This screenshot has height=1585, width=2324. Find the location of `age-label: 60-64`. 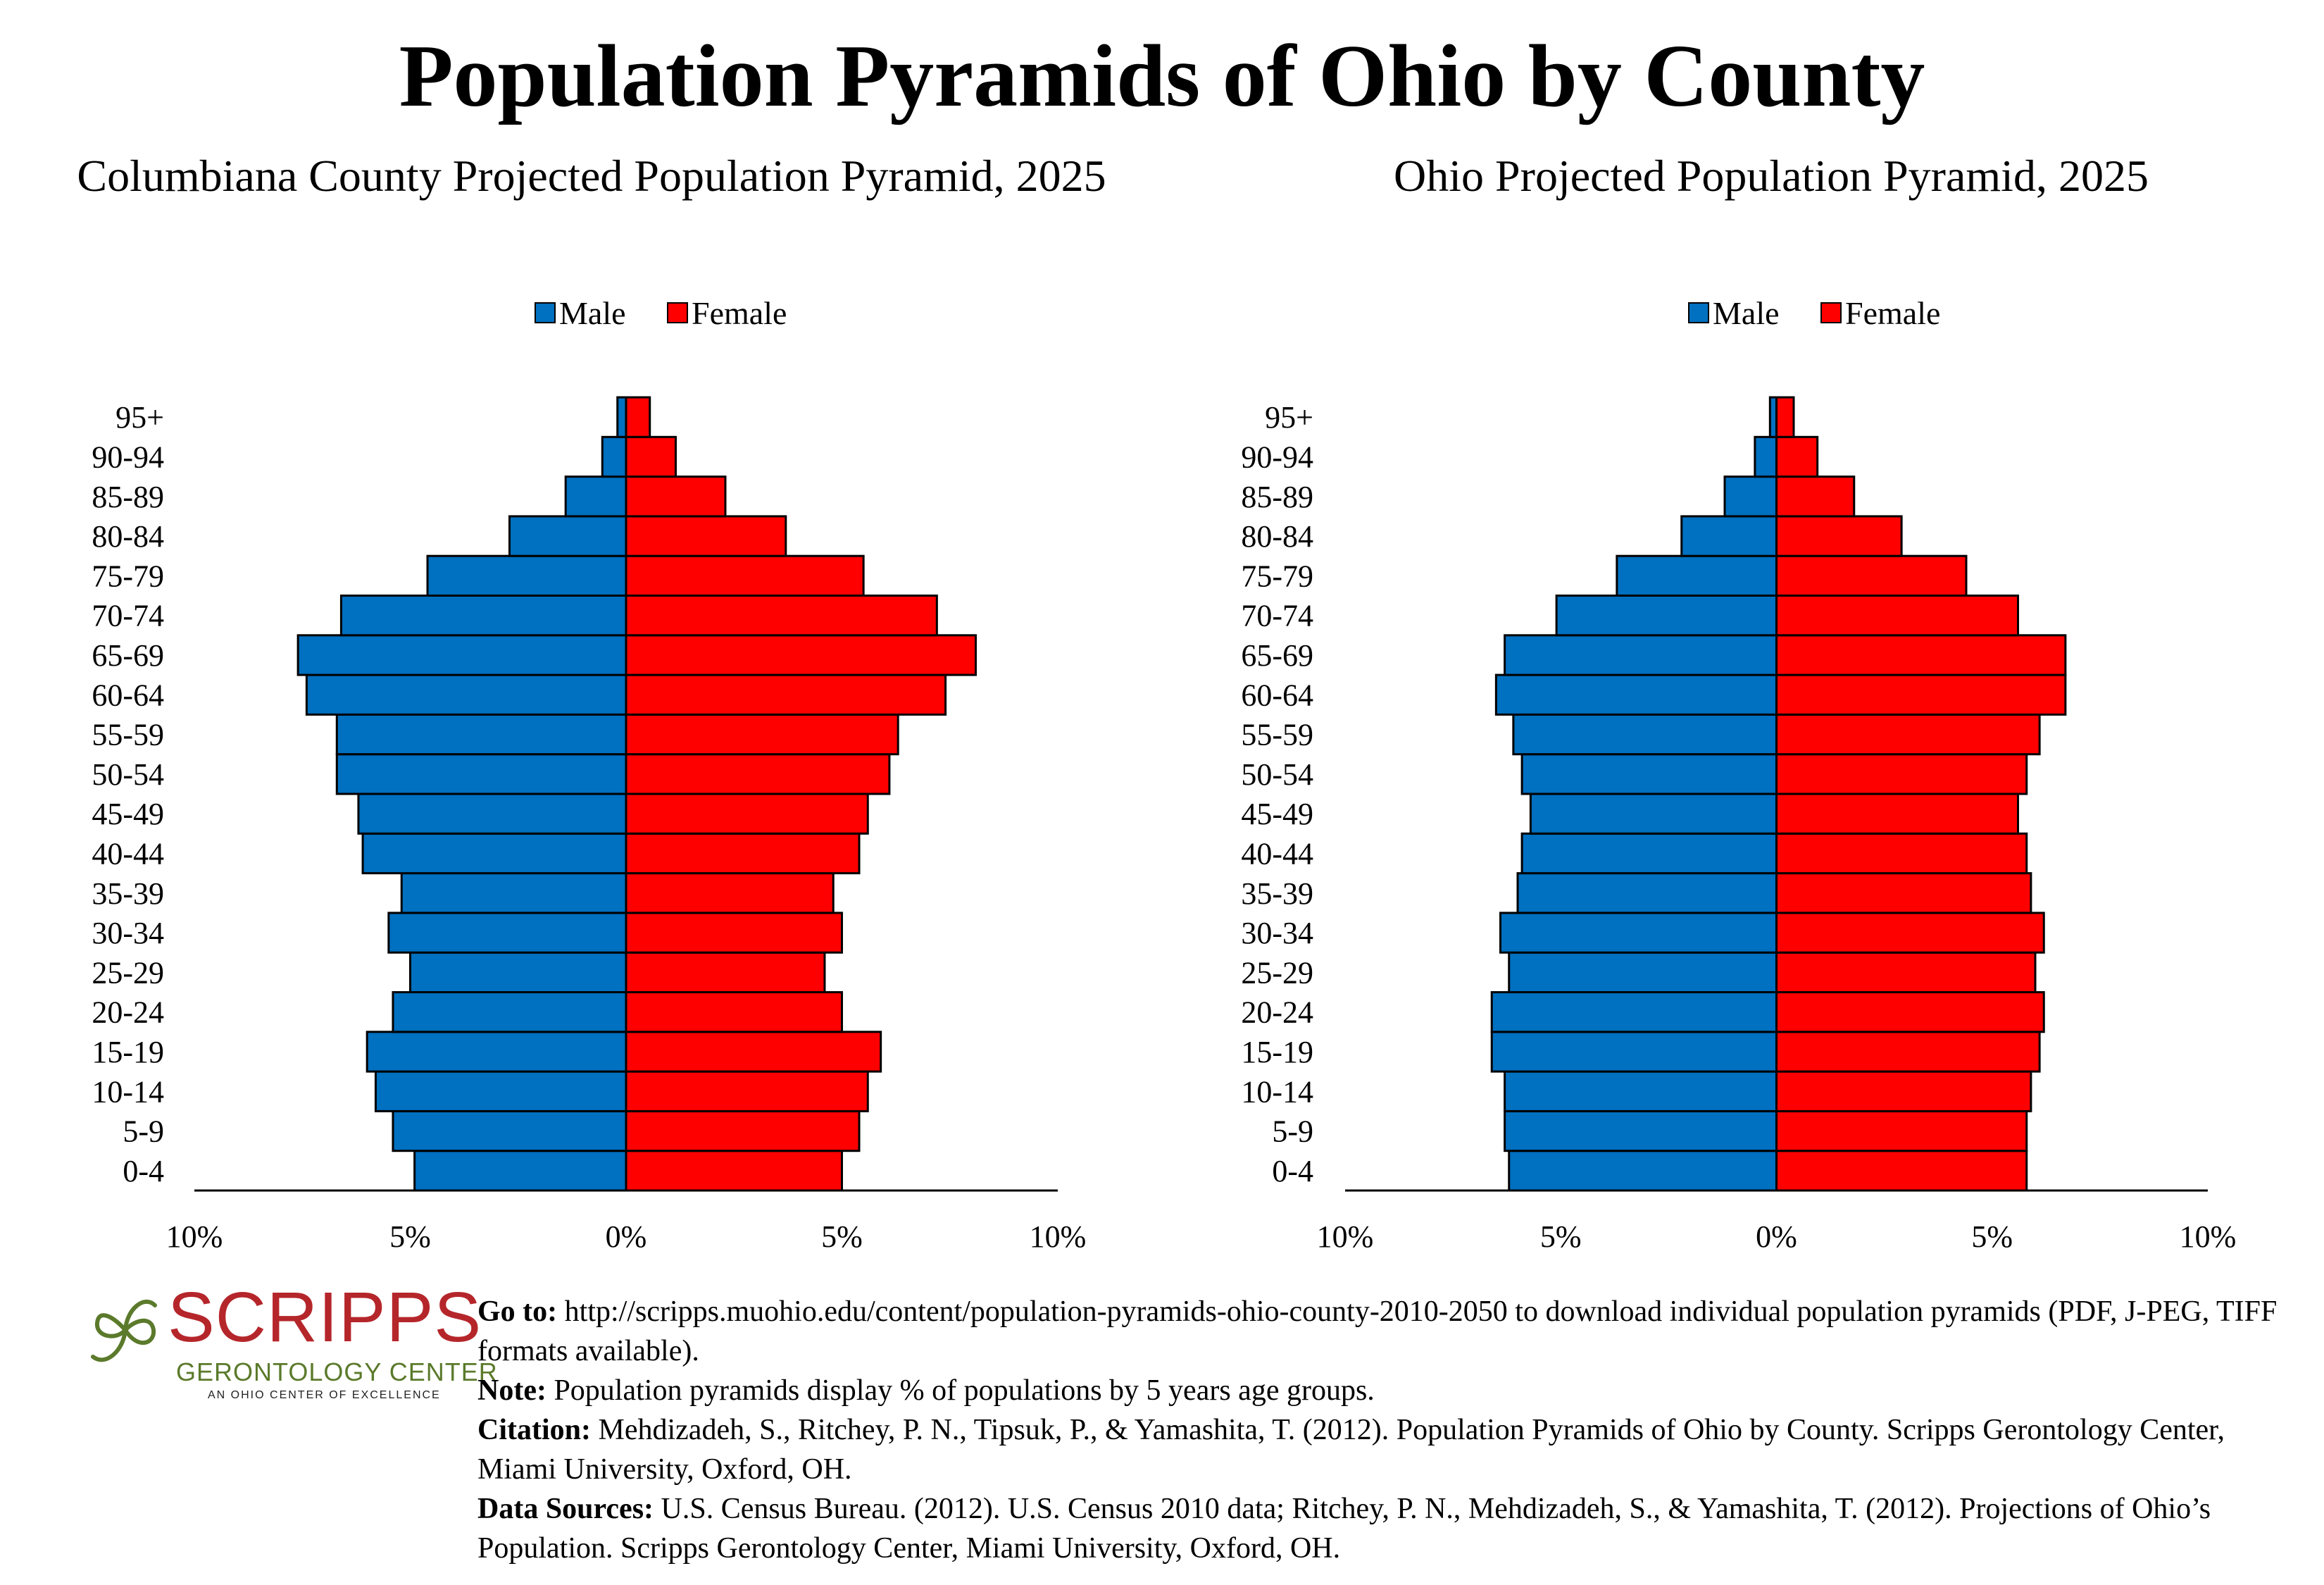

age-label: 60-64 is located at coordinates (1277, 695).